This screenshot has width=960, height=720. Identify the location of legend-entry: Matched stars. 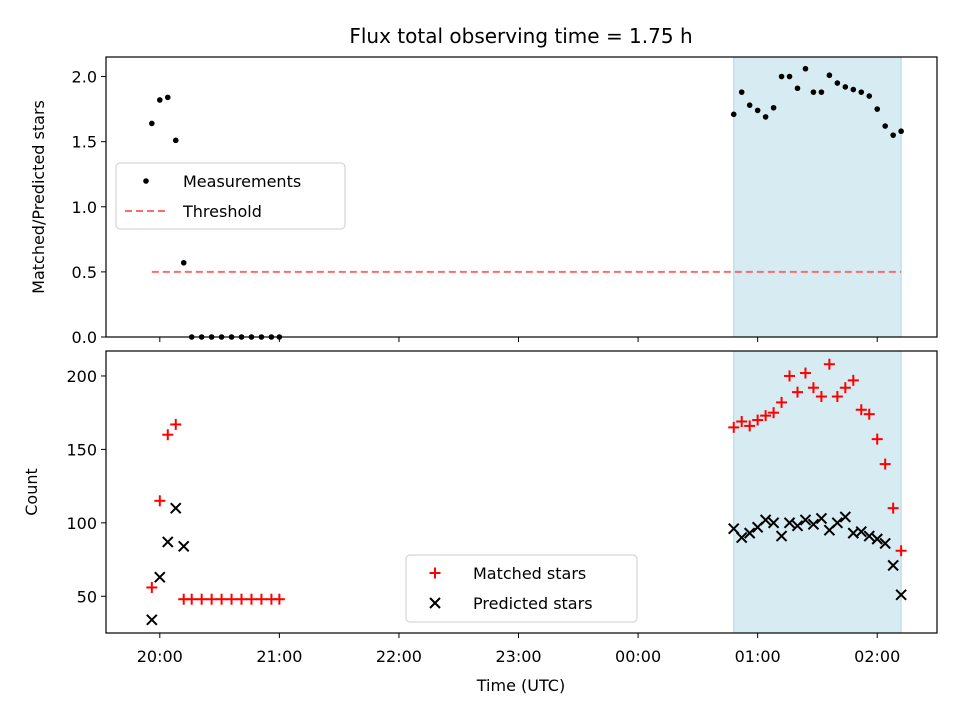
(529, 573).